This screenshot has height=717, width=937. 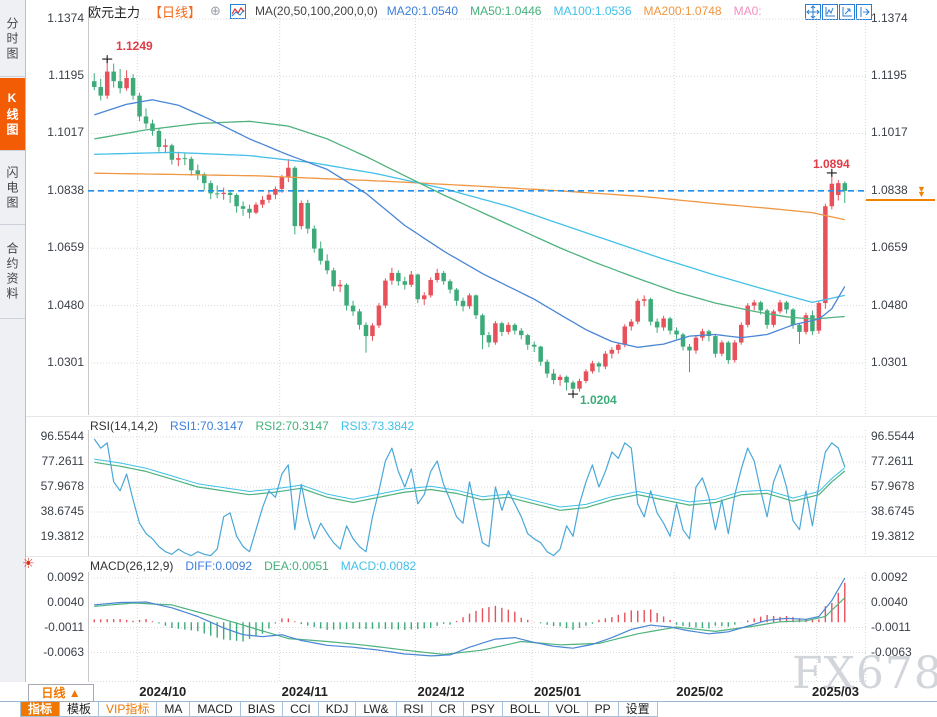 What do you see at coordinates (864, 12) in the screenshot?
I see `shift-right-icon` at bounding box center [864, 12].